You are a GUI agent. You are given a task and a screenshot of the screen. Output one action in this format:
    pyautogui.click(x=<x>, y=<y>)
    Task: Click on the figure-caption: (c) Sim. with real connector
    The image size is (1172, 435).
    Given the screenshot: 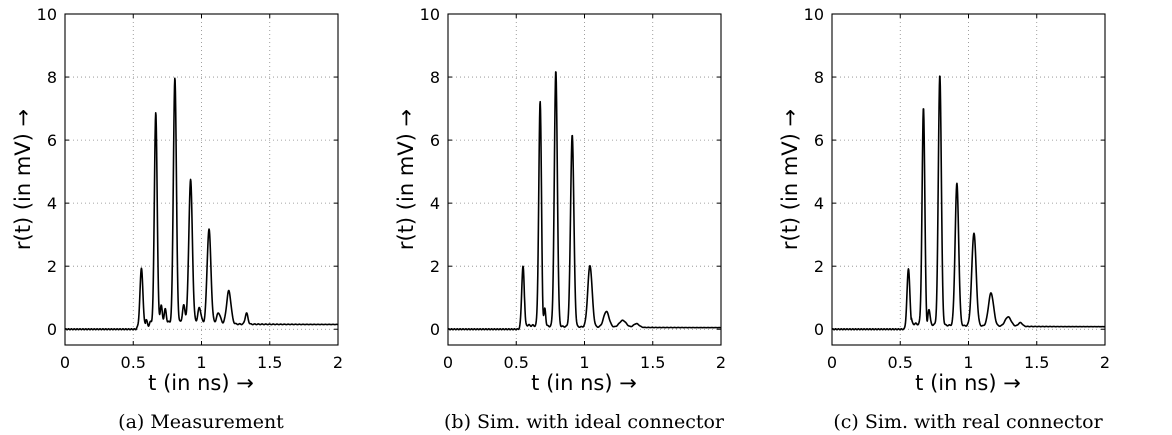 What is the action you would take?
    pyautogui.click(x=968, y=422)
    